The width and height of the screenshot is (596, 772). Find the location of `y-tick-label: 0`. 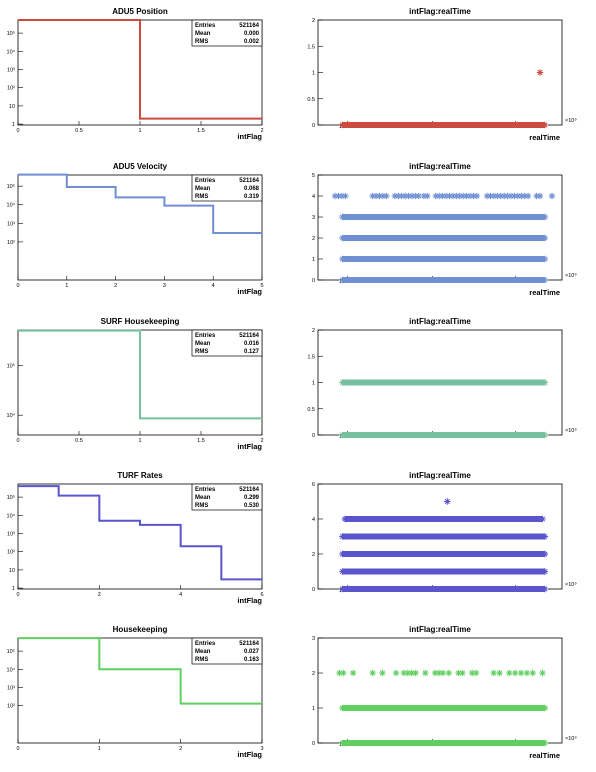

y-tick-label: 0 is located at coordinates (313, 436).